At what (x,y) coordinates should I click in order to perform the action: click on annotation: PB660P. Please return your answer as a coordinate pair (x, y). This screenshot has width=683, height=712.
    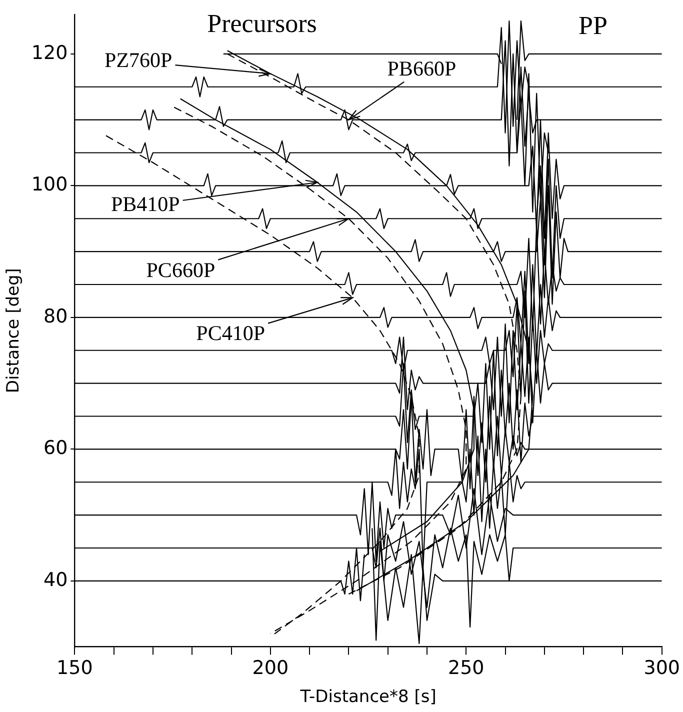
    Looking at the image, I should click on (421, 68).